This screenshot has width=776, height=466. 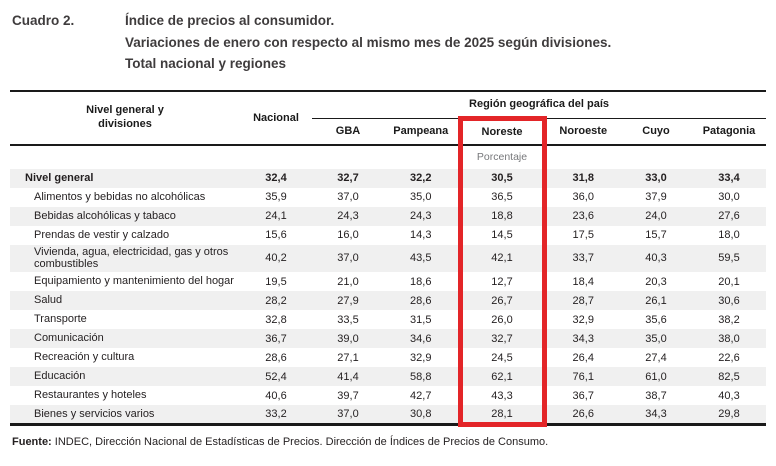 I want to click on value-cell: 22,6, so click(x=729, y=357).